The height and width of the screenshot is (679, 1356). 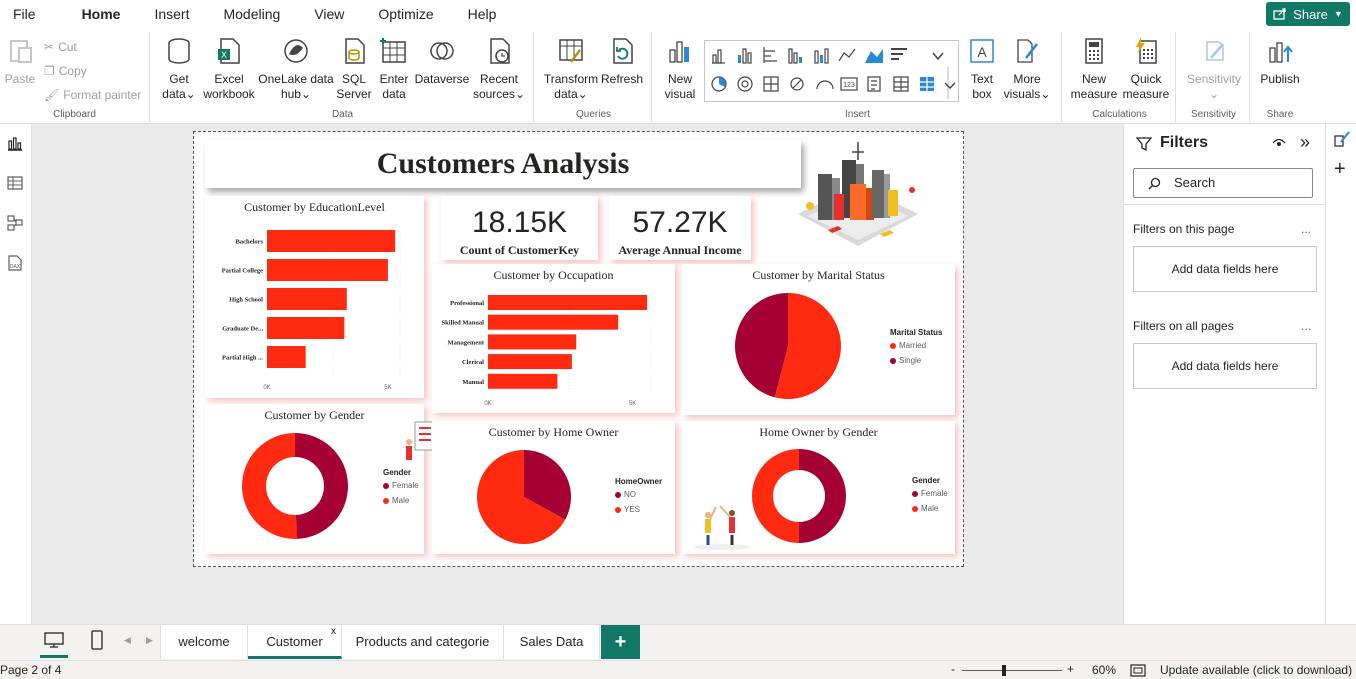 I want to click on dax-query-view-icon: DAX, so click(x=15, y=263).